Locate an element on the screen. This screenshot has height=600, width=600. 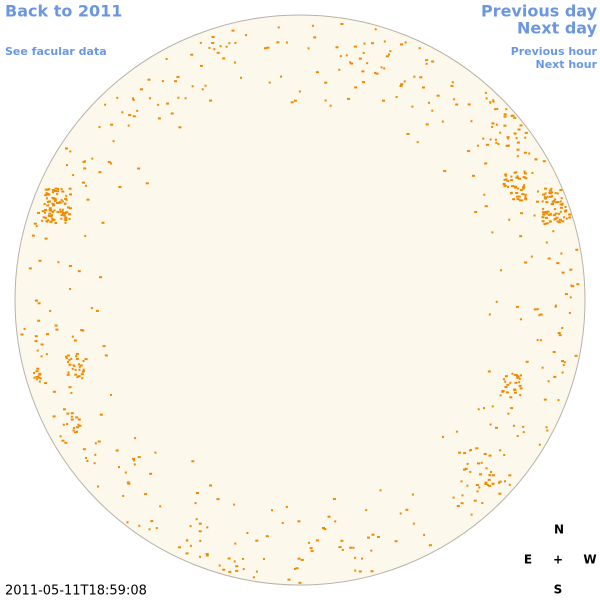
timestamp: 2011-05-11T18:59:08 is located at coordinates (76, 591).